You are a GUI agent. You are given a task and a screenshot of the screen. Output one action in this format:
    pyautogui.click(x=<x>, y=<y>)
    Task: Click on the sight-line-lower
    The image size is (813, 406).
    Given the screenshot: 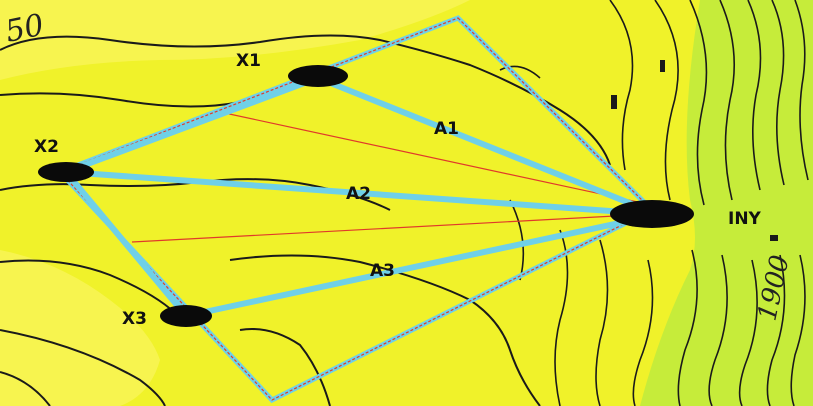 What is the action you would take?
    pyautogui.click(x=392, y=228)
    